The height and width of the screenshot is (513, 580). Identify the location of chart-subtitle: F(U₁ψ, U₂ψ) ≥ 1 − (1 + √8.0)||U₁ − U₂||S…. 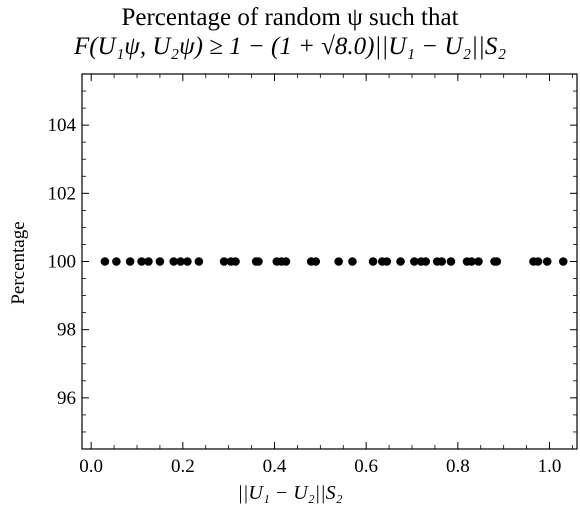
(290, 46).